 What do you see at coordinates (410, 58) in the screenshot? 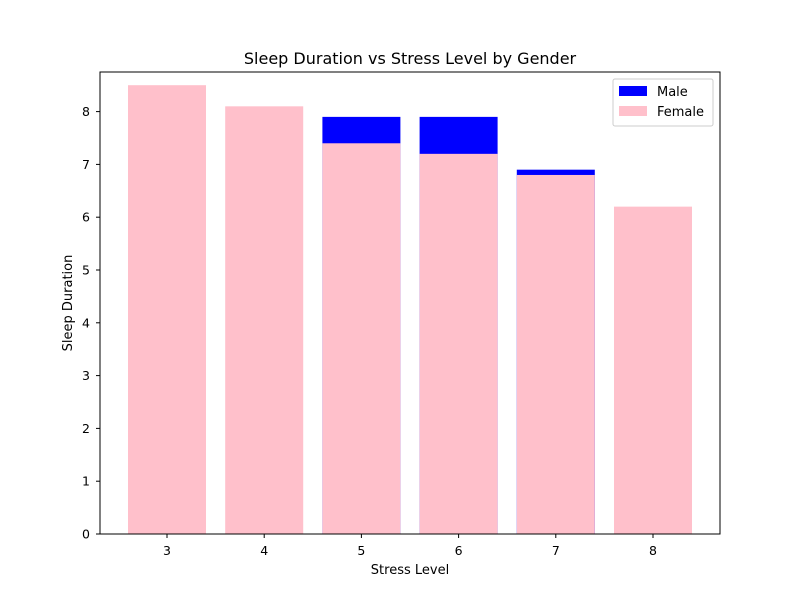
I see `chart-title: Sleep Duration vs Stress Level by Gender` at bounding box center [410, 58].